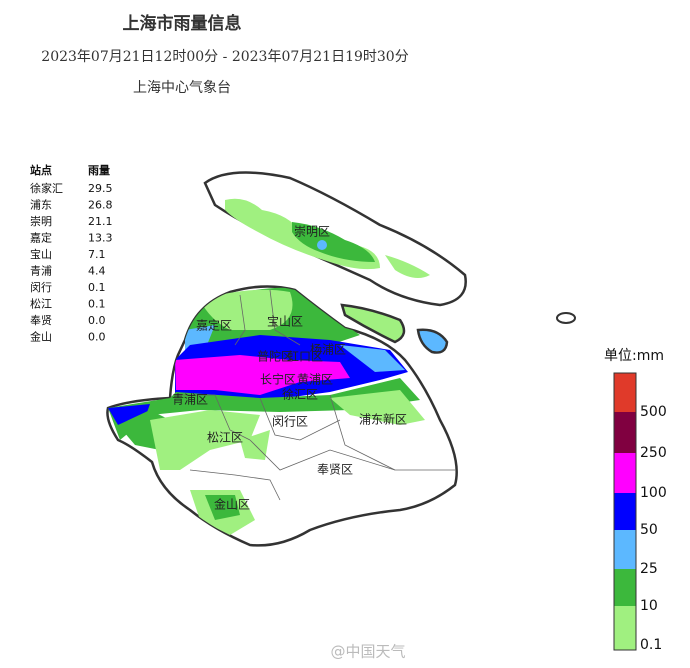 Image resolution: width=690 pixels, height=668 pixels. I want to click on table-cell: 崇明, so click(41, 221).